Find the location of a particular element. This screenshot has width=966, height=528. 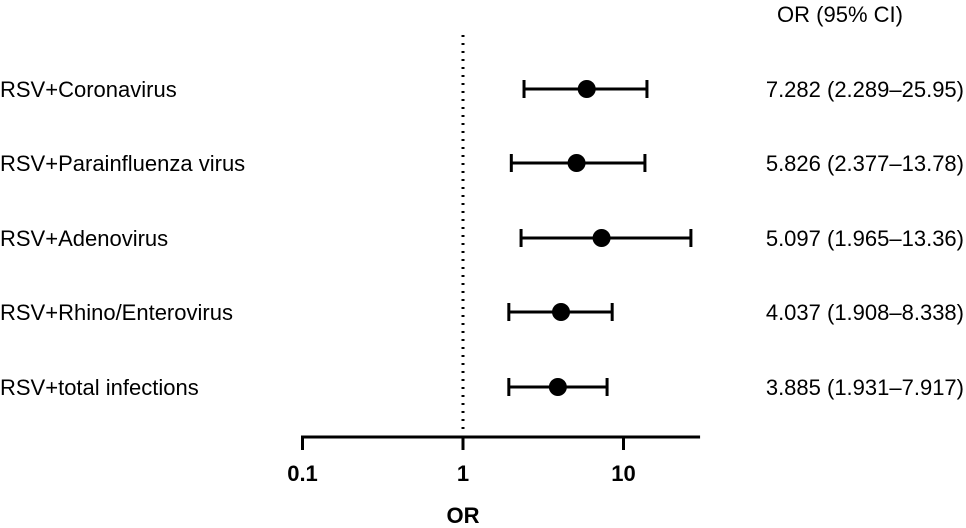

row-label: RSV+Coronavirus is located at coordinates (88, 89).